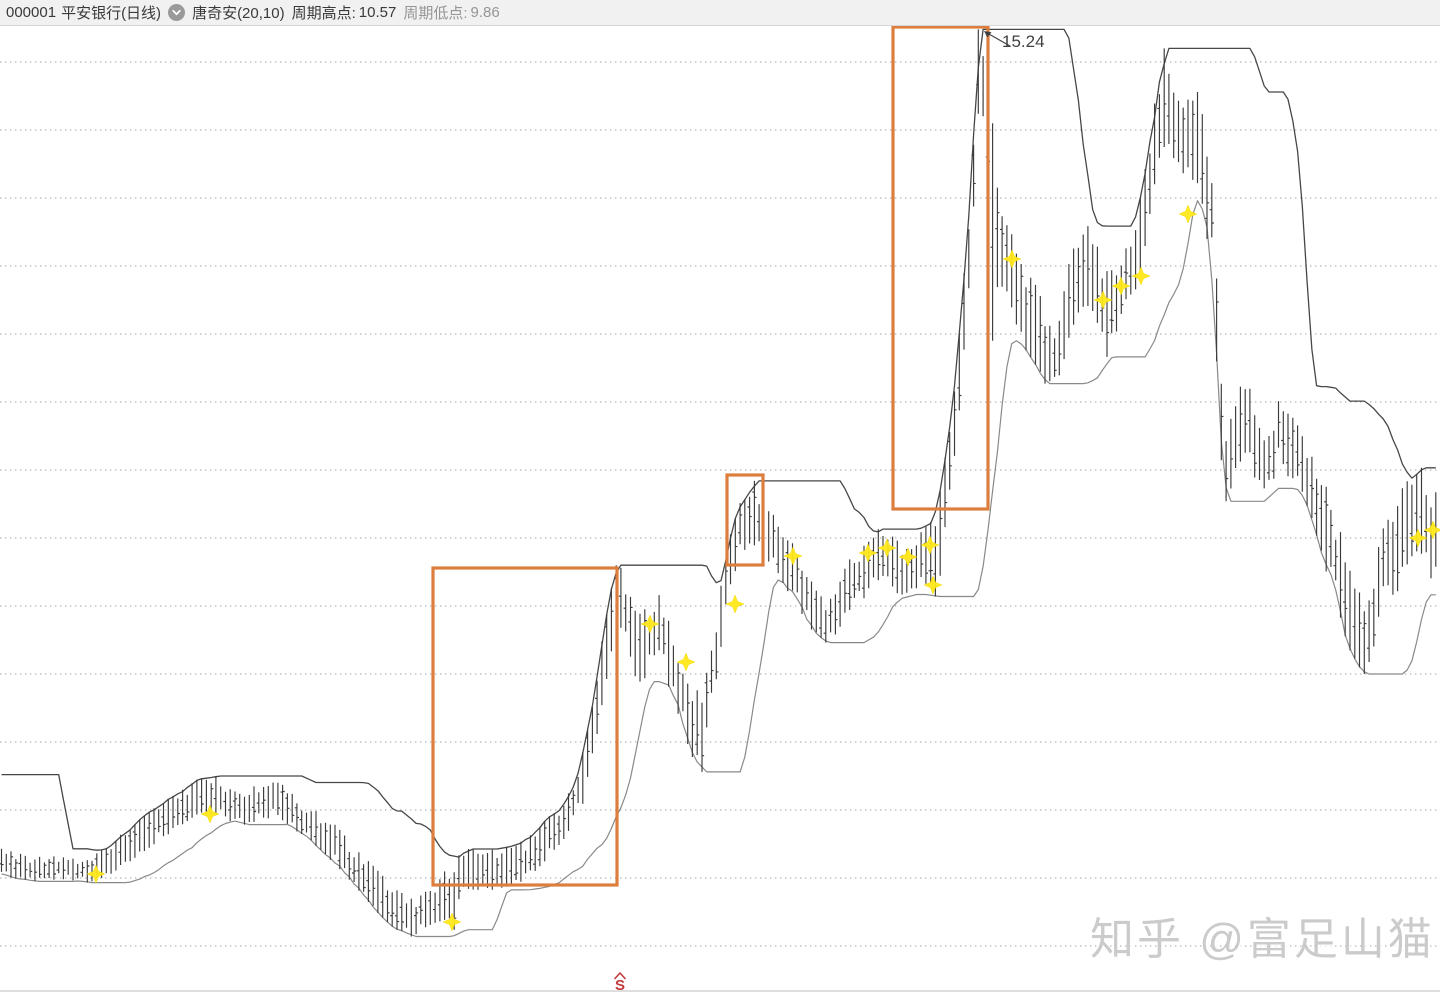  I want to click on peak-price-text: 15.24, so click(1023, 41).